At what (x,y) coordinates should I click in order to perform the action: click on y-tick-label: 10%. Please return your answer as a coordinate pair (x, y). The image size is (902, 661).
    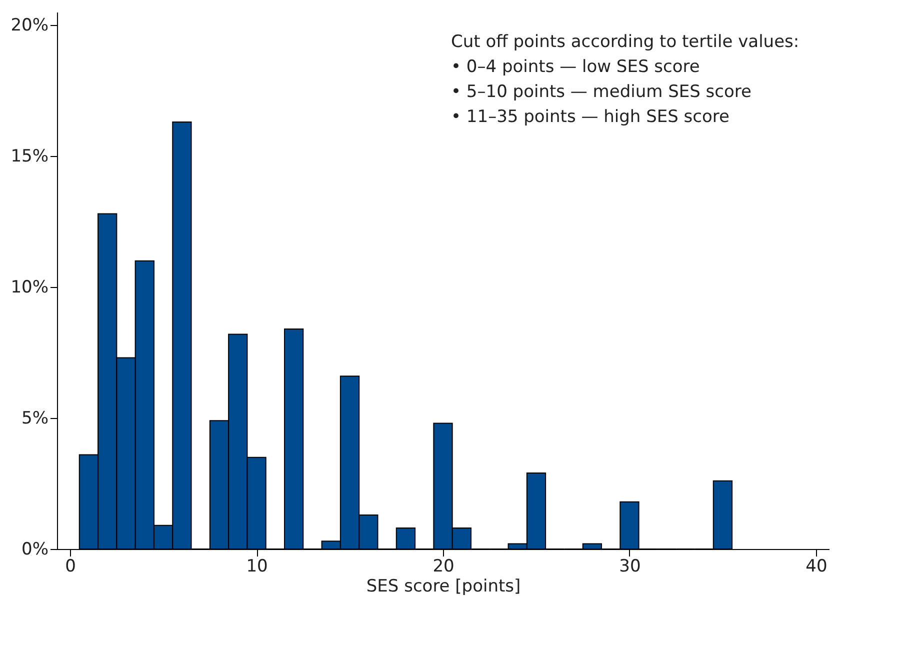
    Looking at the image, I should click on (29, 288).